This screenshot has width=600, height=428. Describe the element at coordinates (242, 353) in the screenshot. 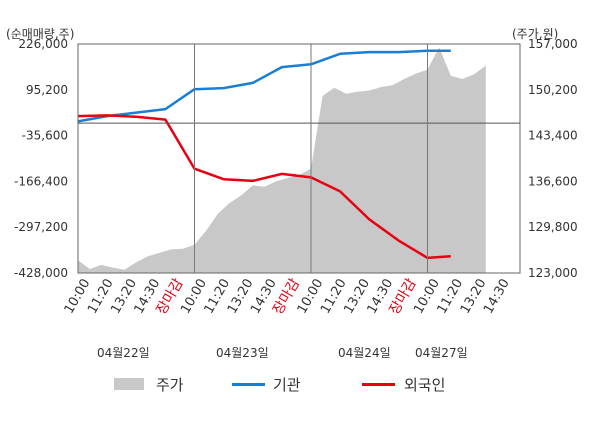

I see `date-label: 04월23일` at that location.